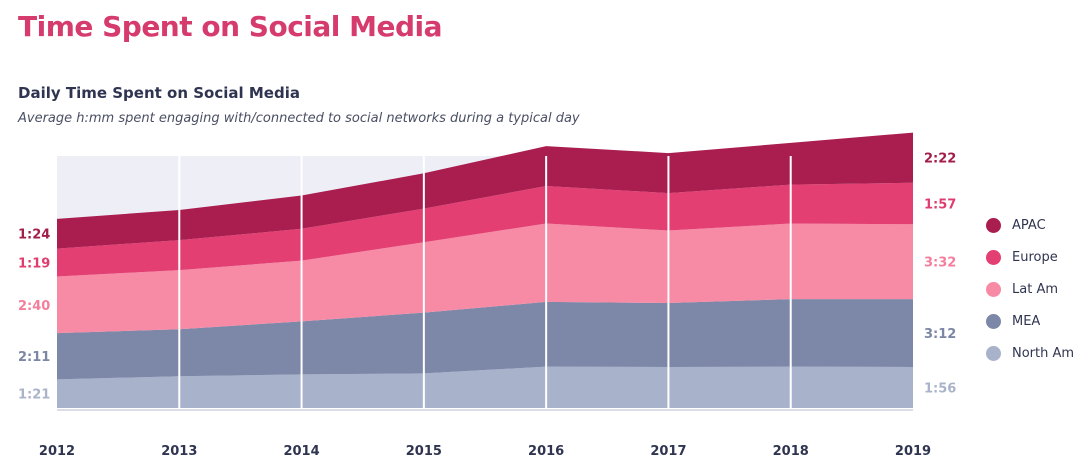 This screenshot has height=471, width=1080. What do you see at coordinates (940, 263) in the screenshot?
I see `end-value-label: 3:32` at bounding box center [940, 263].